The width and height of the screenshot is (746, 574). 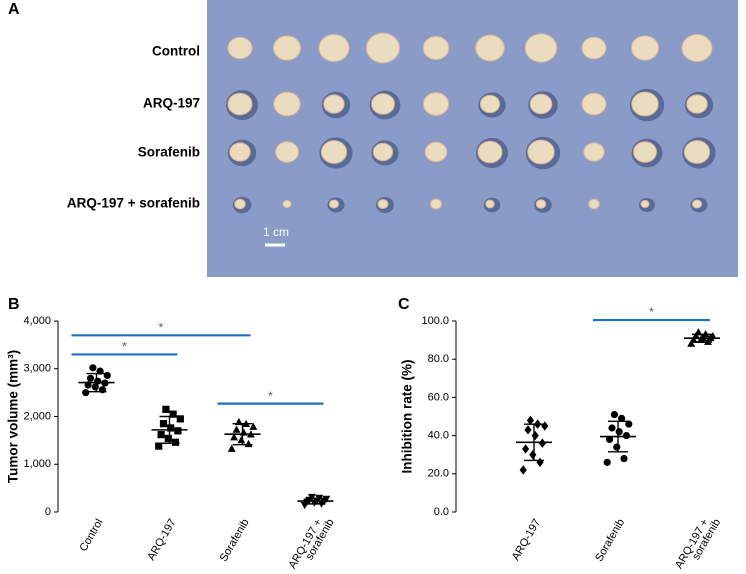 What do you see at coordinates (37, 321) in the screenshot?
I see `y-tick-label: 4,000` at bounding box center [37, 321].